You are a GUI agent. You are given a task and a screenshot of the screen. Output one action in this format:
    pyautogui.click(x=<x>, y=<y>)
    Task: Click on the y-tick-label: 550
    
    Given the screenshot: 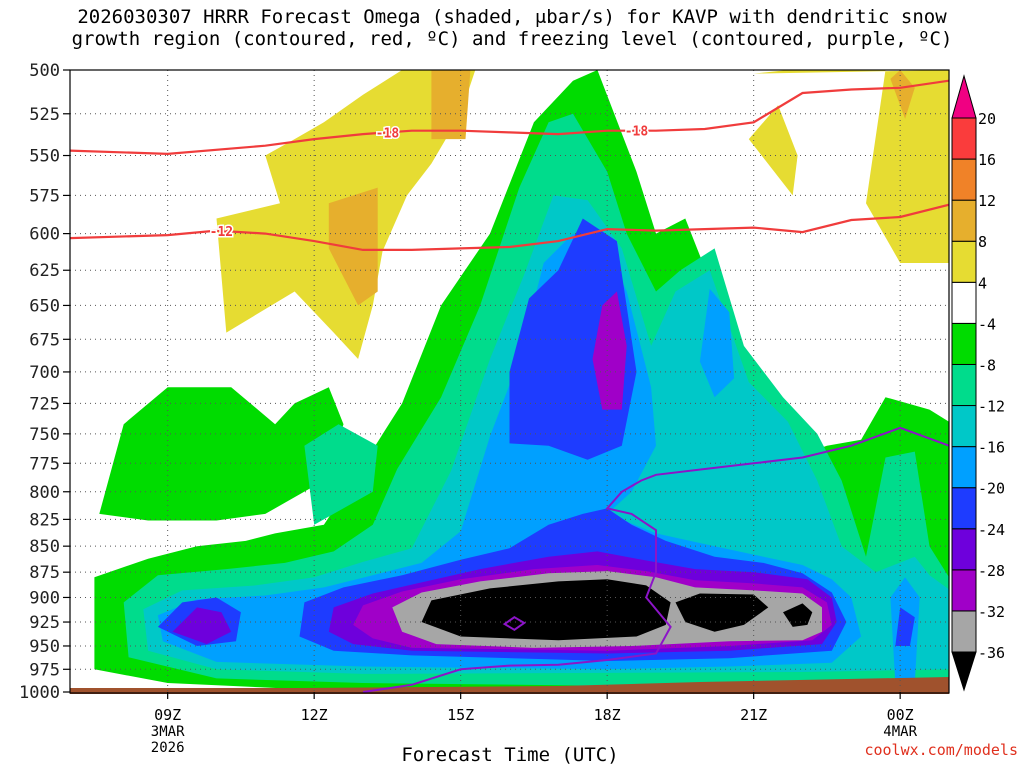 What is the action you would take?
    pyautogui.click(x=44, y=157)
    